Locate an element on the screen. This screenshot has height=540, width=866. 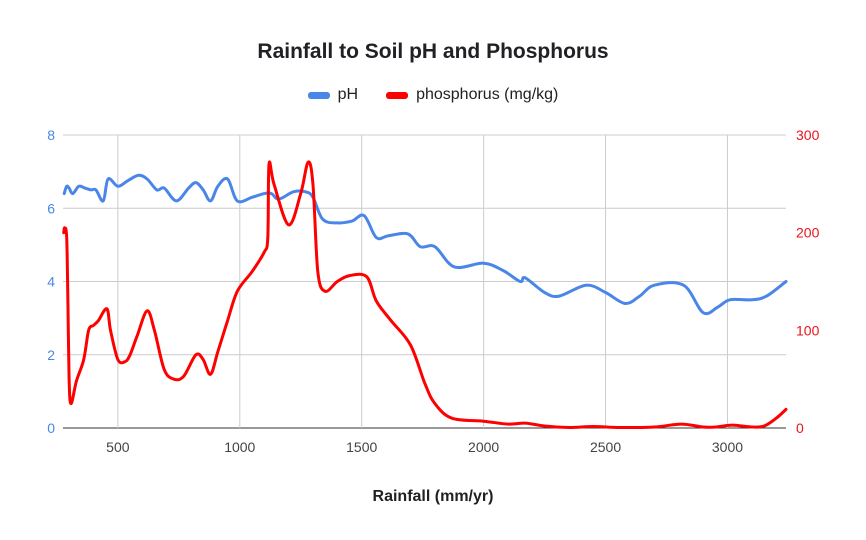
legend-item-phosphorus: phosphorus (mg/kg) is located at coordinates (472, 95).